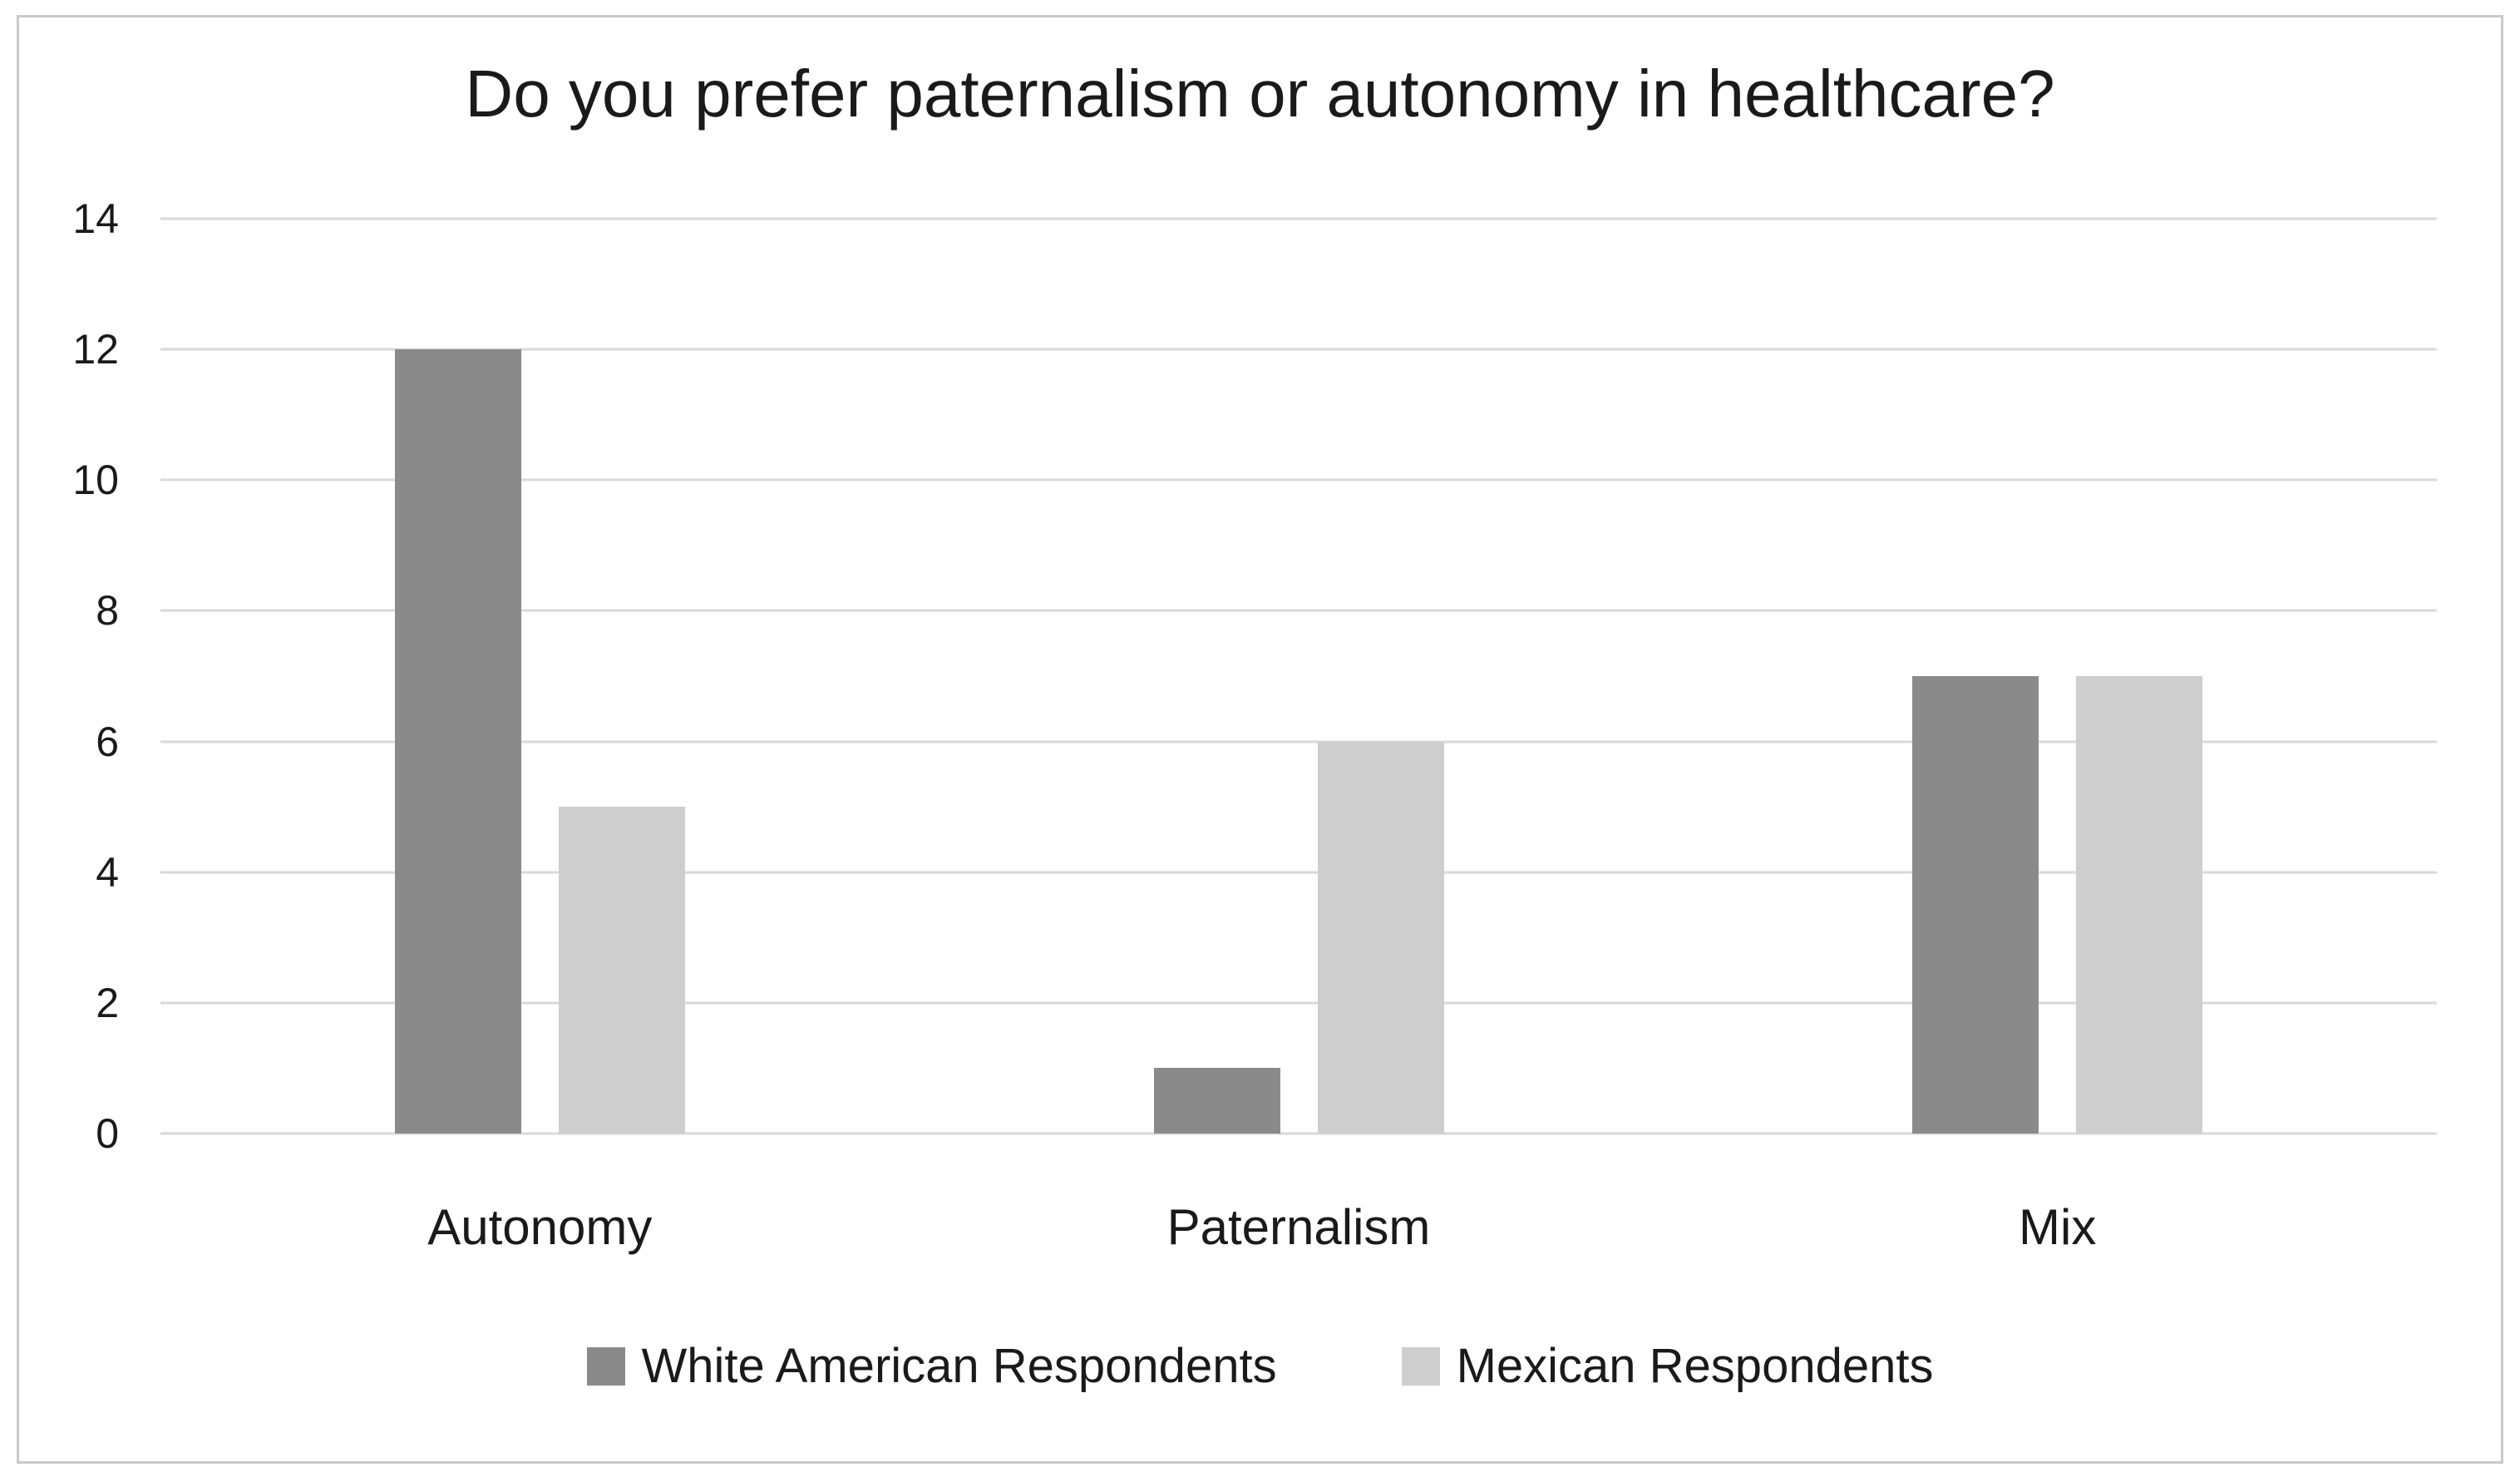 This screenshot has width=2520, height=1482. What do you see at coordinates (95, 218) in the screenshot?
I see `y-tick-label-14: 14` at bounding box center [95, 218].